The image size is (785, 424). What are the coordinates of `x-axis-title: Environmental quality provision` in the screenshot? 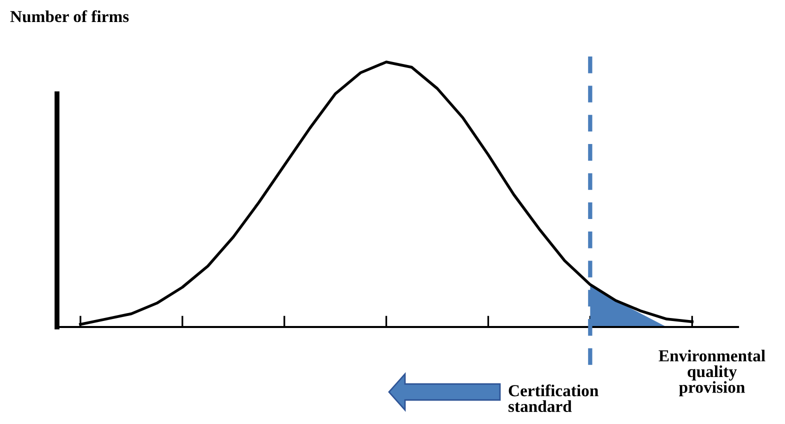 It's located at (712, 373).